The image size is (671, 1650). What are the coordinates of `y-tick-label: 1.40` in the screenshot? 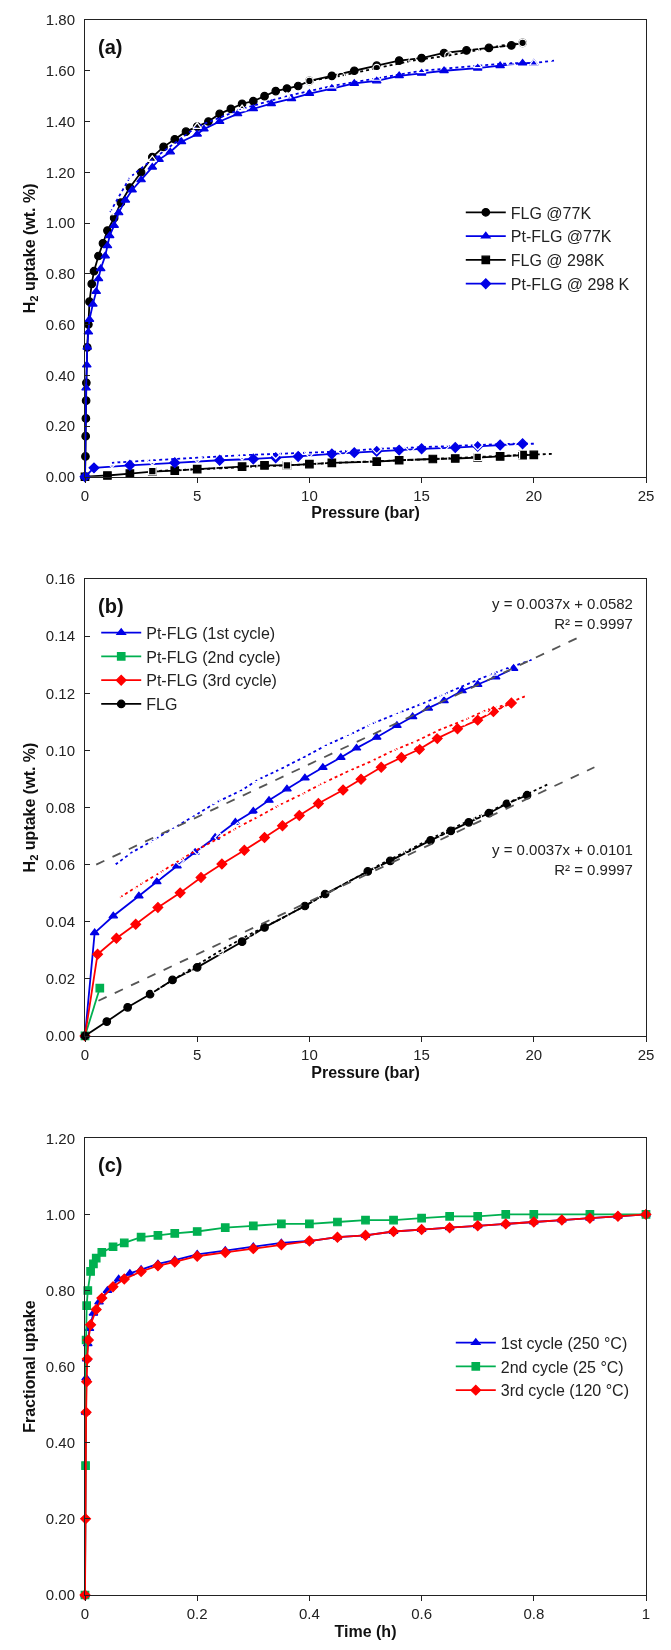 It's located at (60, 121).